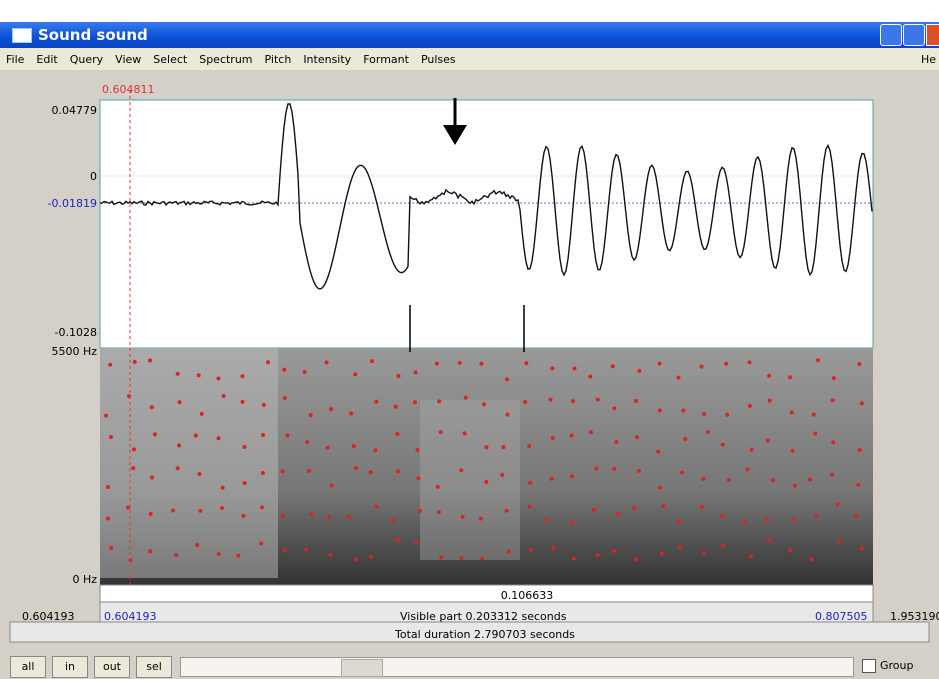 This screenshot has width=939, height=679. What do you see at coordinates (226, 59) in the screenshot?
I see `menu-item: Spectrum` at bounding box center [226, 59].